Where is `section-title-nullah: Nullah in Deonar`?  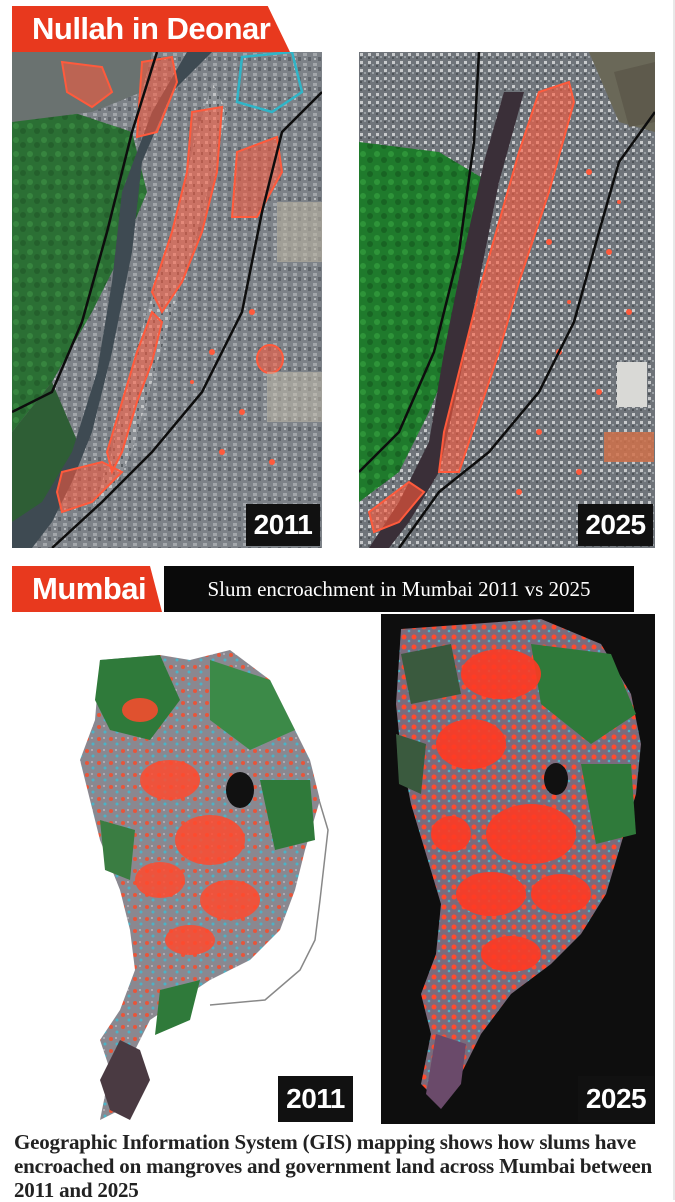
section-title-nullah: Nullah in Deonar is located at coordinates (151, 29).